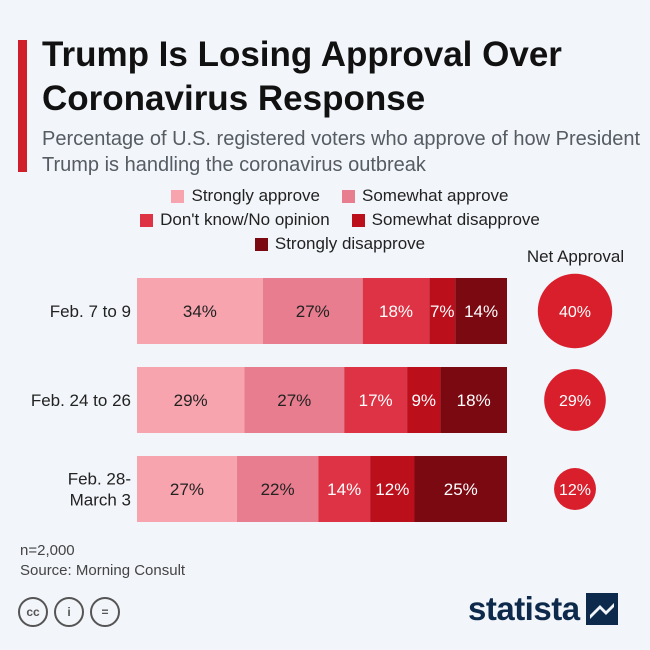 This screenshot has height=650, width=650. Describe the element at coordinates (435, 195) in the screenshot. I see `legend-label: Somewhat approve` at that location.